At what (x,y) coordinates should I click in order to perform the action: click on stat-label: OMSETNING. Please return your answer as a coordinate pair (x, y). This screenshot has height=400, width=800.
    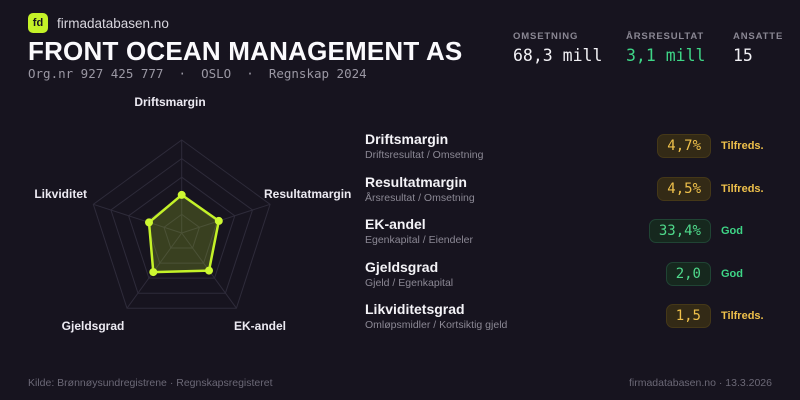
    Looking at the image, I should click on (546, 36).